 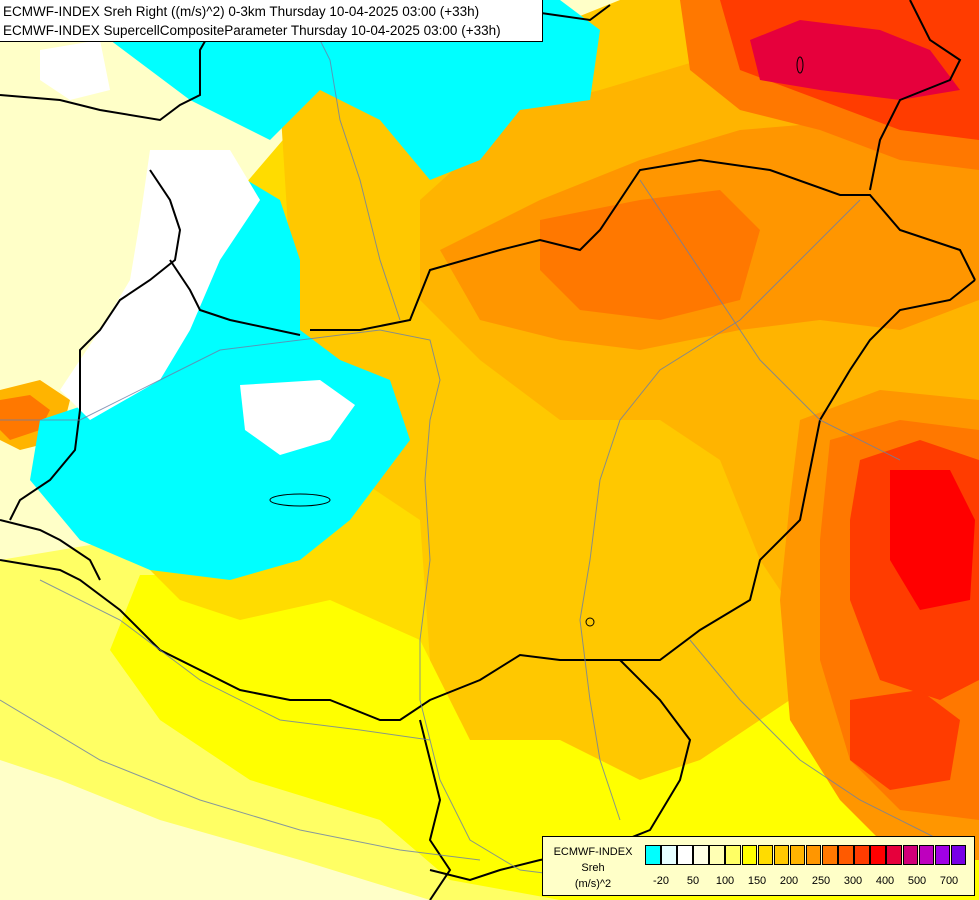 I want to click on legend-title: ECMWF-INDEX, so click(x=593, y=852).